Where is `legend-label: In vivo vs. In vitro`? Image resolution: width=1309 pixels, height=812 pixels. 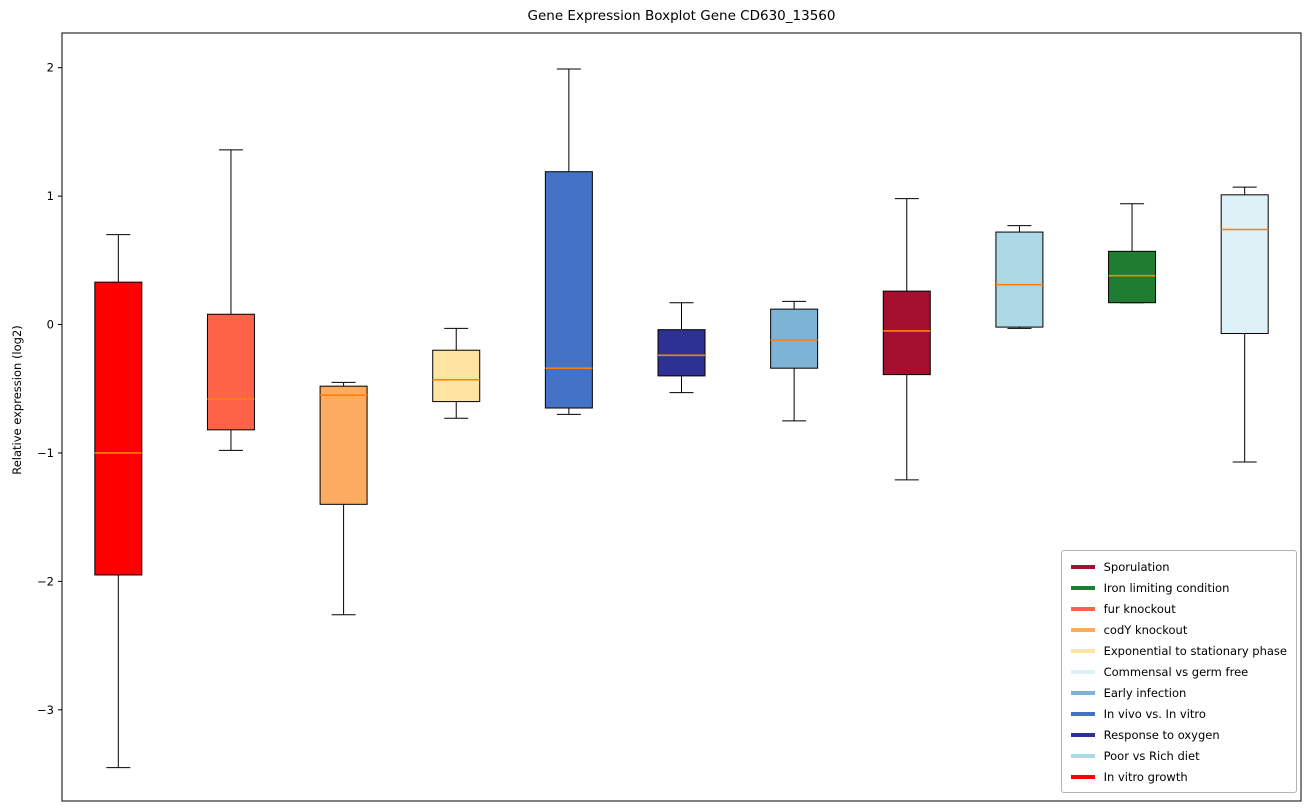 legend-label: In vivo vs. In vitro is located at coordinates (1154, 713).